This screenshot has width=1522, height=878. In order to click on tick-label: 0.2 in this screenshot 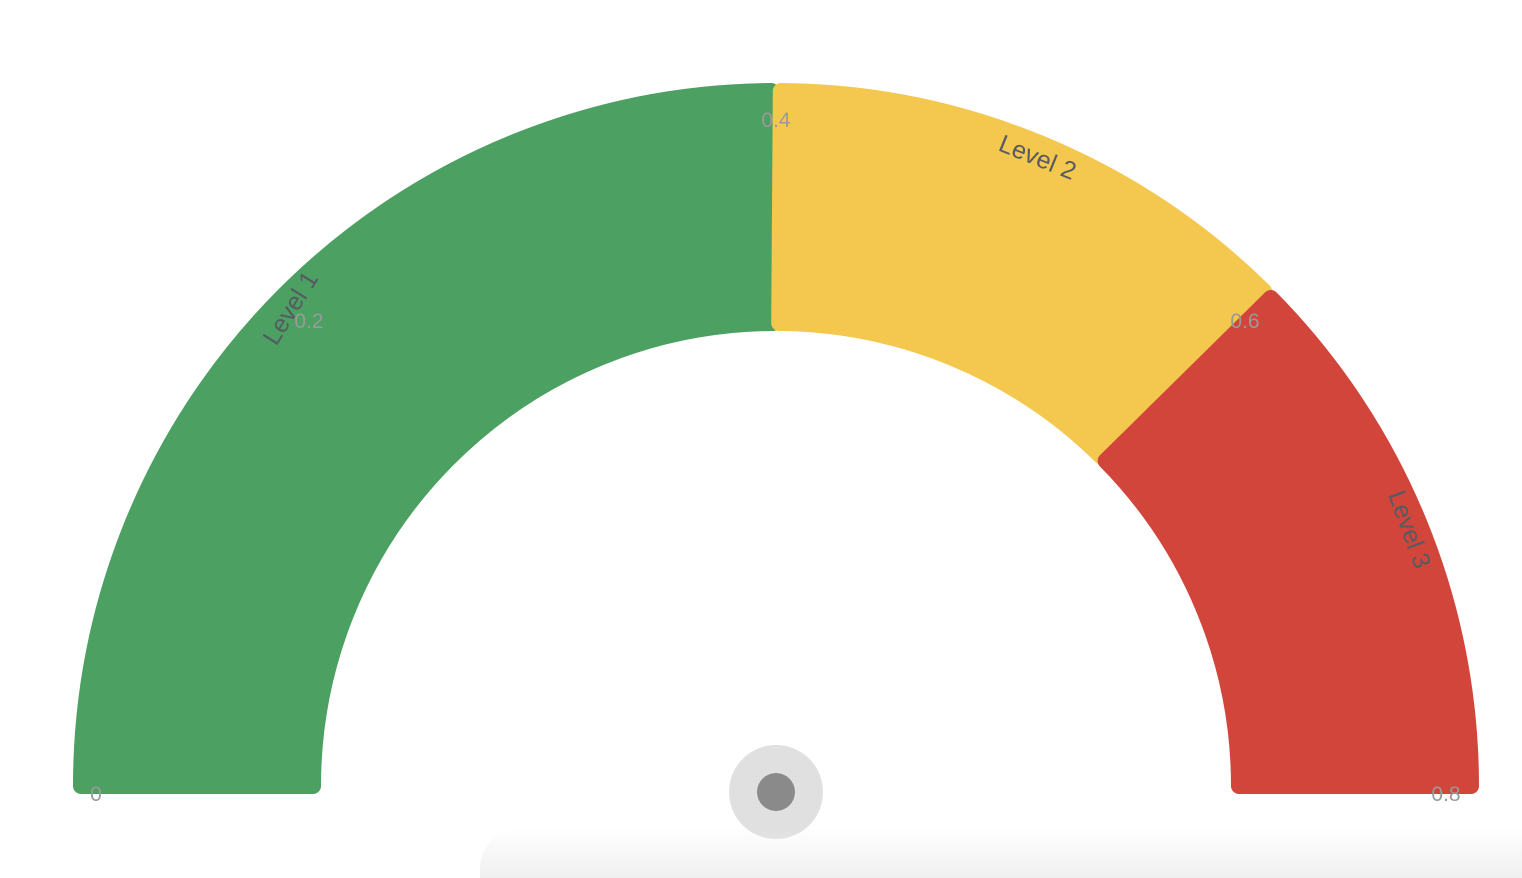, I will do `click(308, 321)`.